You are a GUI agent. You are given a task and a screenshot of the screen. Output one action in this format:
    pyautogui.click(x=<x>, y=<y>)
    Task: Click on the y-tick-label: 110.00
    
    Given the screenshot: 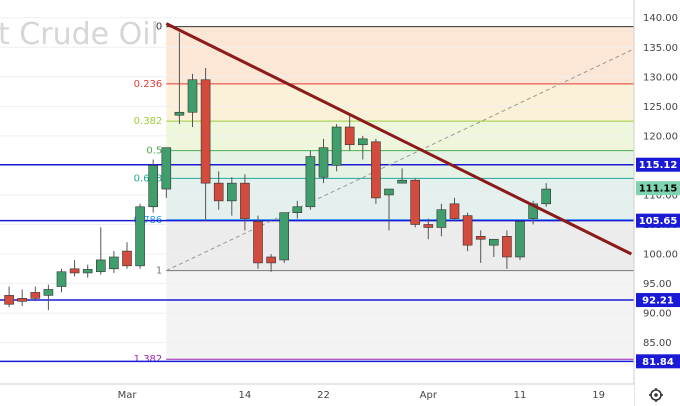 What is the action you would take?
    pyautogui.click(x=660, y=195)
    